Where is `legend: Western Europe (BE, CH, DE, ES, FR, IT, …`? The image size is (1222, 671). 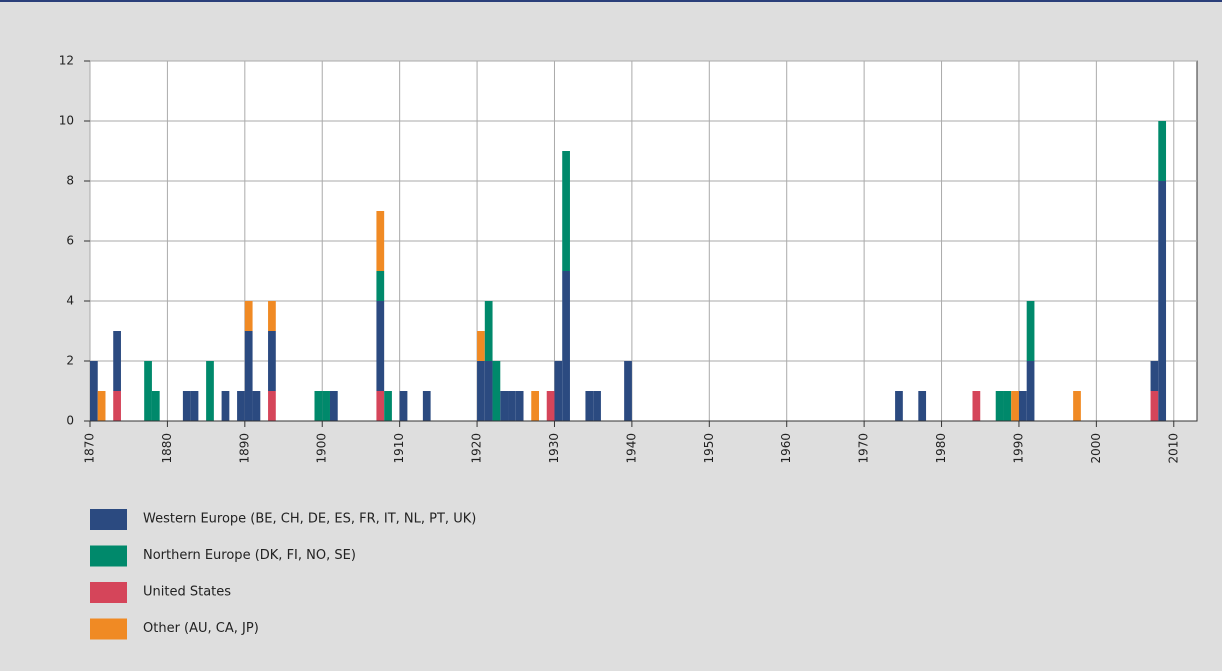 legend: Western Europe (BE, CH, DE, ES, FR, IT, … is located at coordinates (283, 574).